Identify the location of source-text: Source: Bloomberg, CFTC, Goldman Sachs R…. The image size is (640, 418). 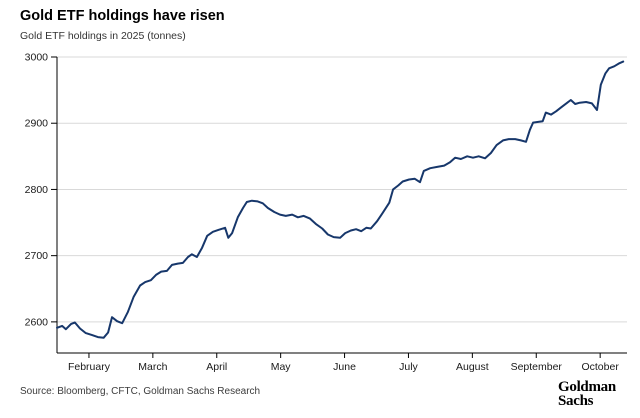
(140, 391).